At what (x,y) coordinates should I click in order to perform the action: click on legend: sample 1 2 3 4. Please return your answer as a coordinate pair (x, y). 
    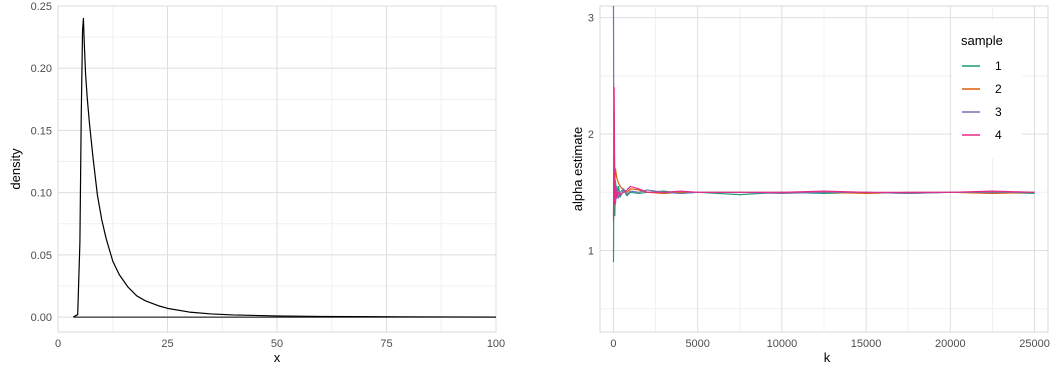
    Looking at the image, I should click on (987, 89).